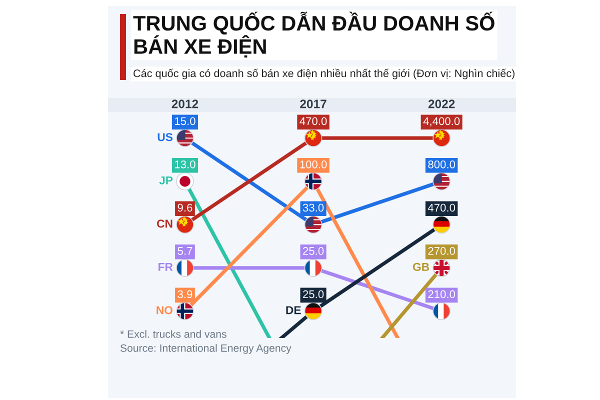 The image size is (600, 400). I want to click on data-label: 15.0, so click(185, 121).